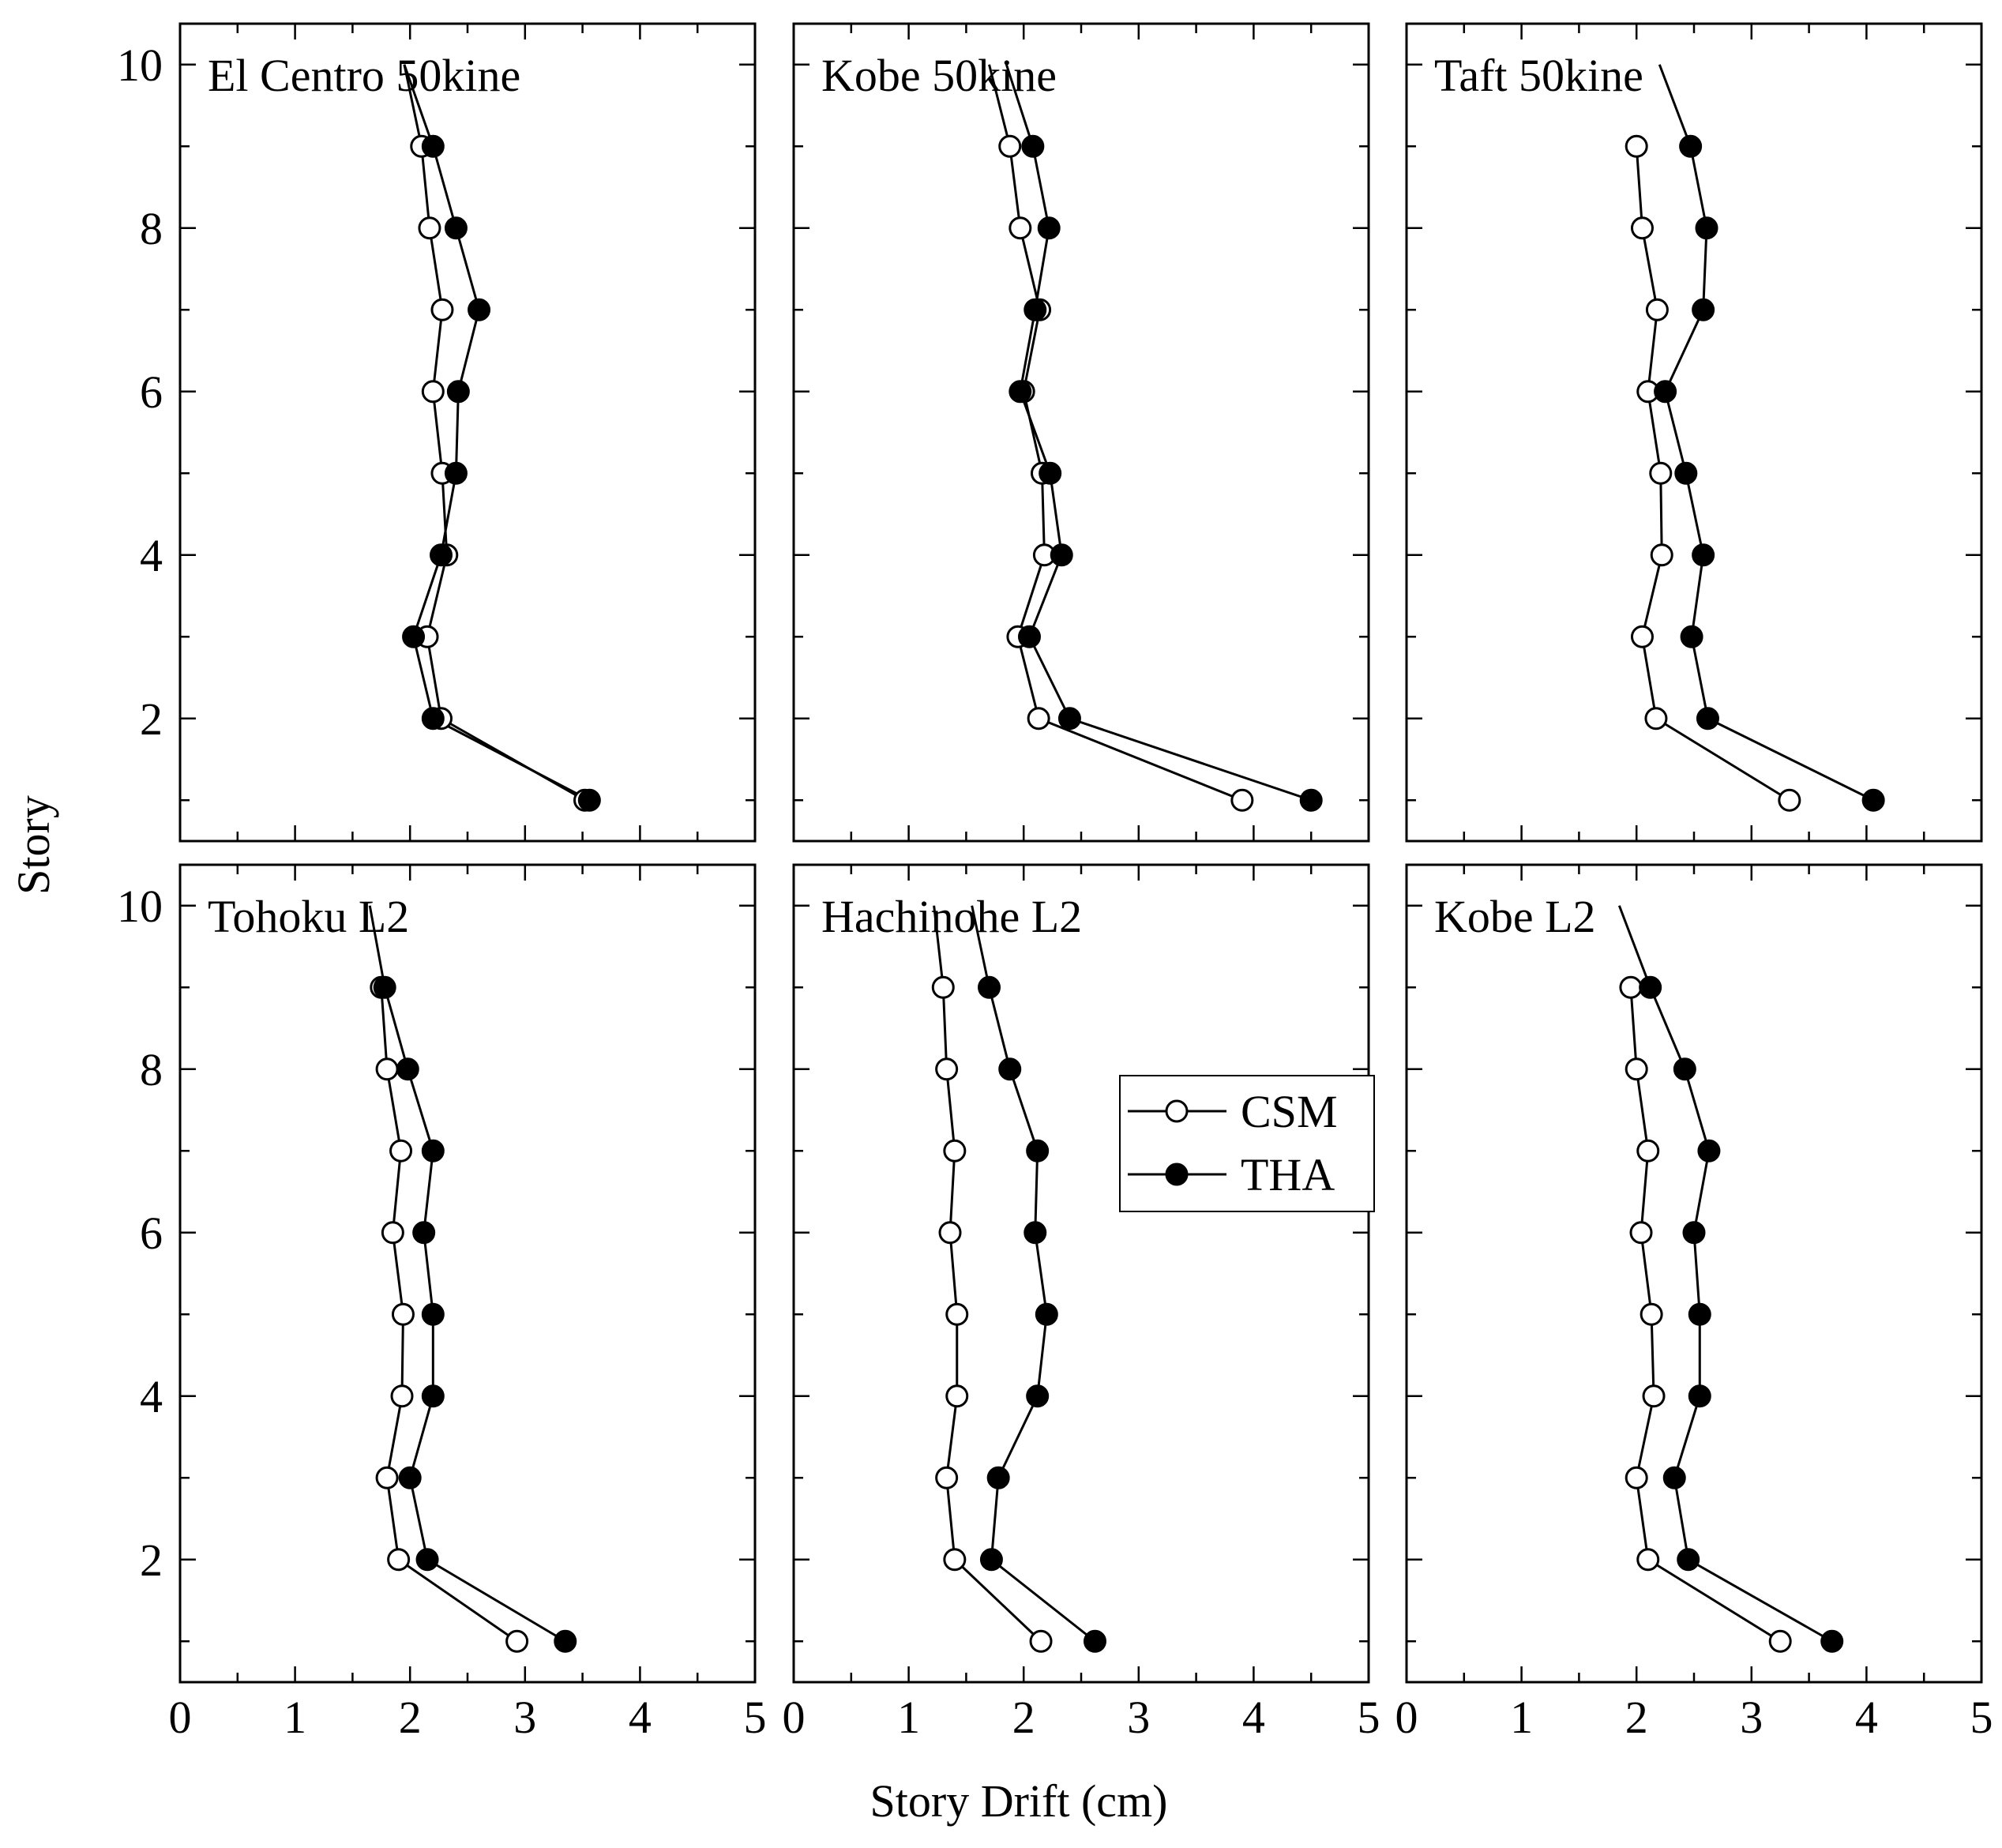 This screenshot has width=2002, height=1848. Describe the element at coordinates (151, 555) in the screenshot. I see `y-tick-label: 4` at that location.